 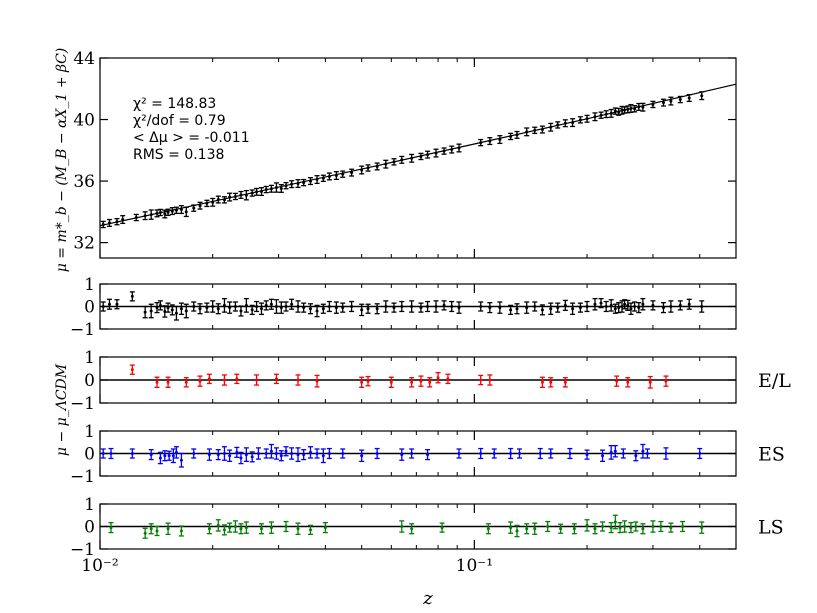 What do you see at coordinates (771, 455) in the screenshot?
I see `side-label: ES` at bounding box center [771, 455].